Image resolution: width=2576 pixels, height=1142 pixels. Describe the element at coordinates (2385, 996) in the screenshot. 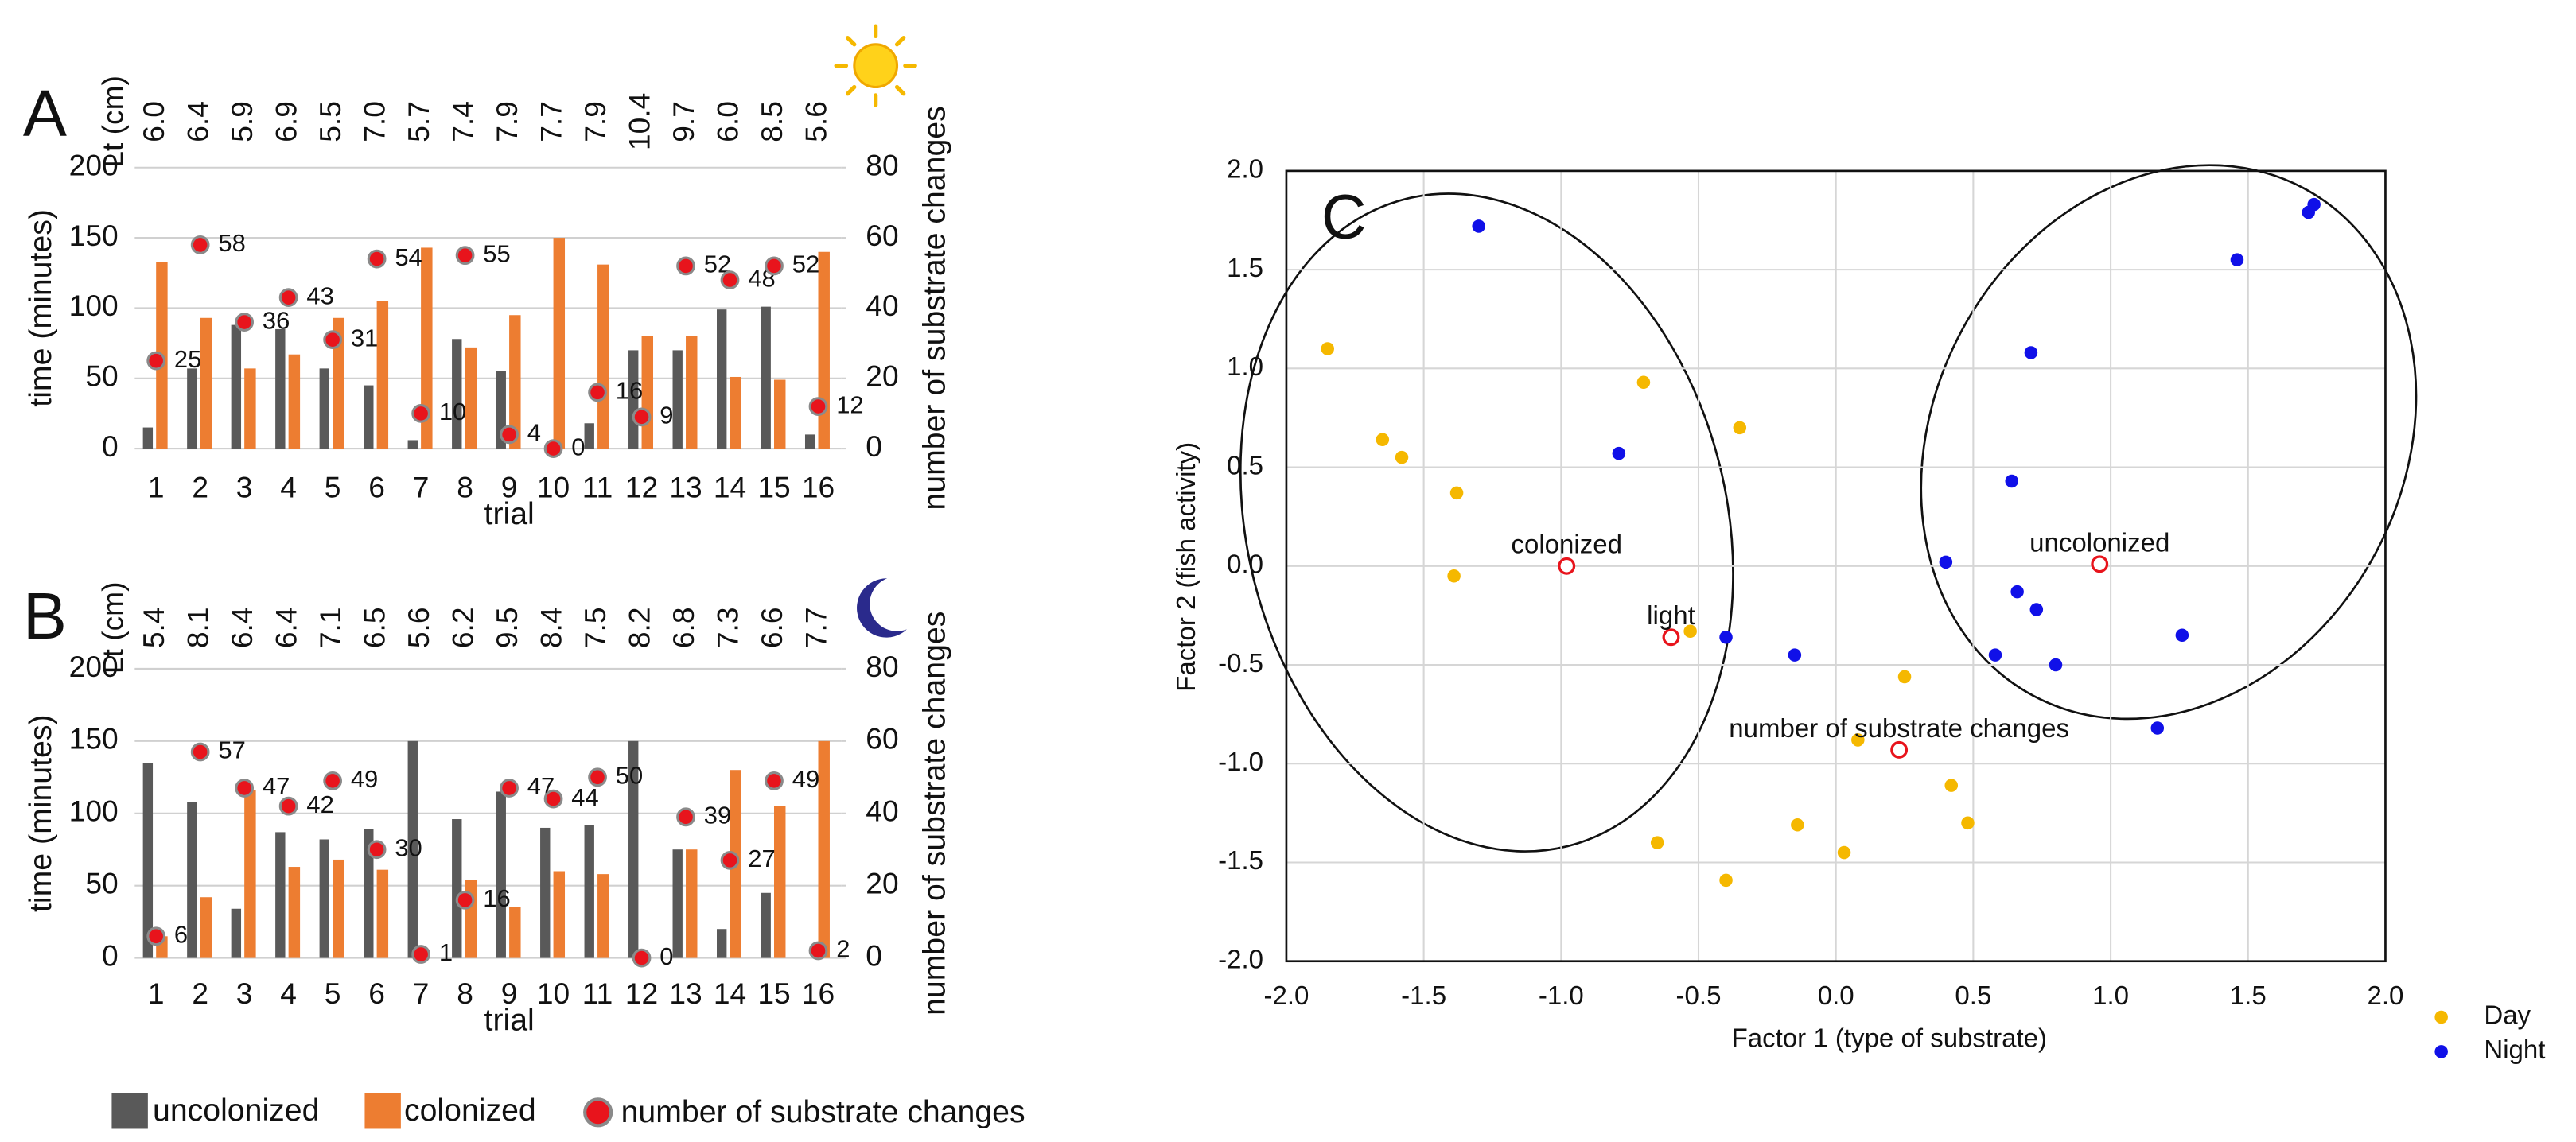

I see `x-tick-label: 2.0` at that location.